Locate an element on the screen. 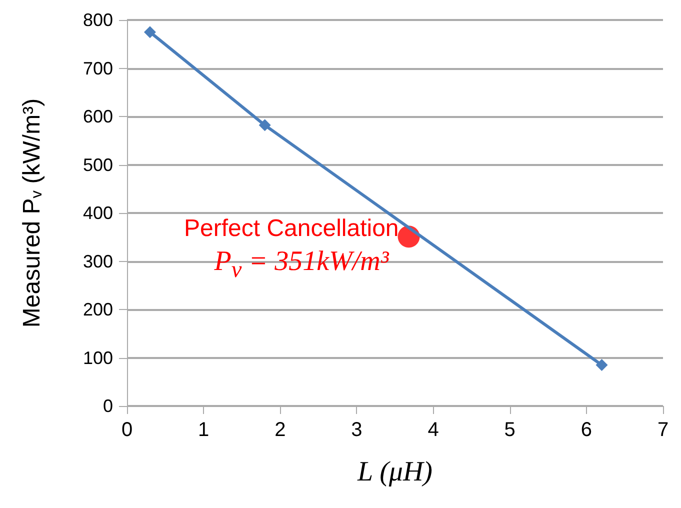 The height and width of the screenshot is (508, 681). y-tick-label: 200 is located at coordinates (97, 310).